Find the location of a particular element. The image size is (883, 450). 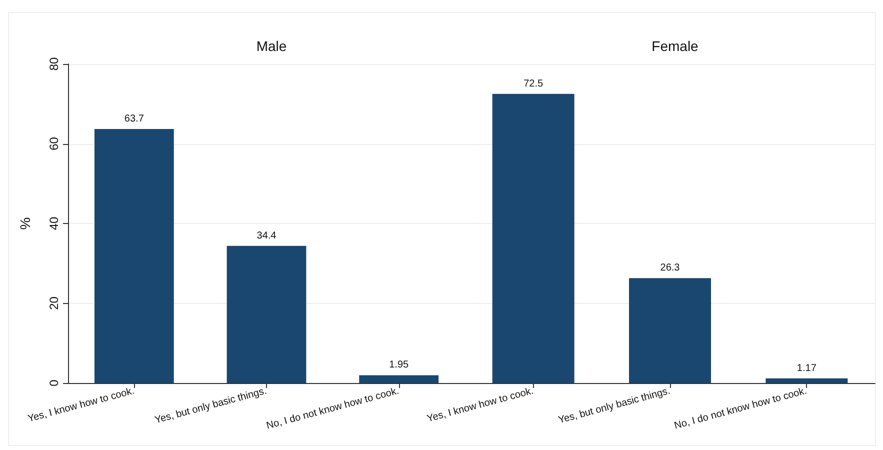

y-tick-label: 40 is located at coordinates (54, 223).